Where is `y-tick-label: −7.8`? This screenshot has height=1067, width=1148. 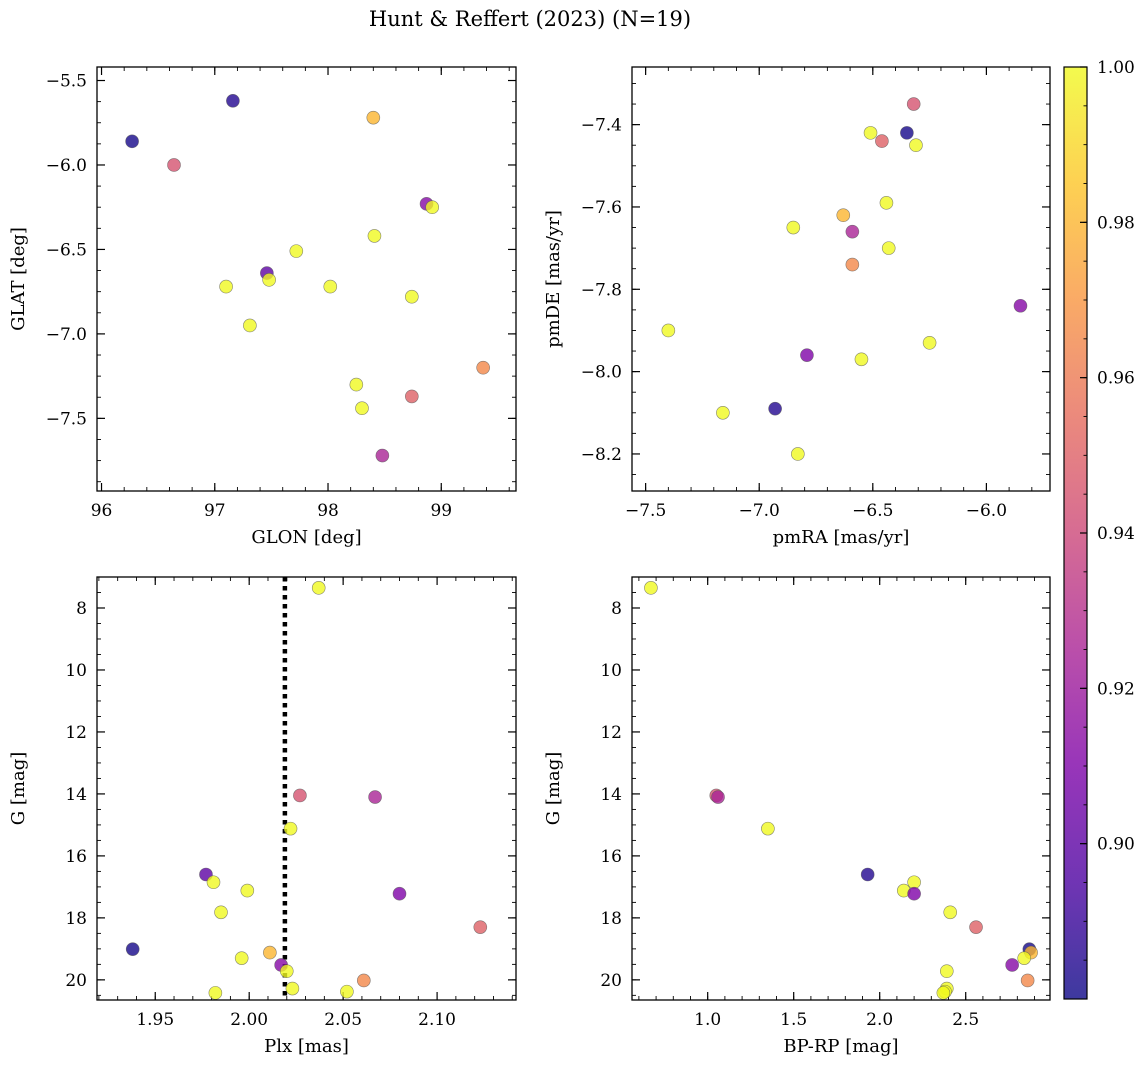 y-tick-label: −7.8 is located at coordinates (601, 290).